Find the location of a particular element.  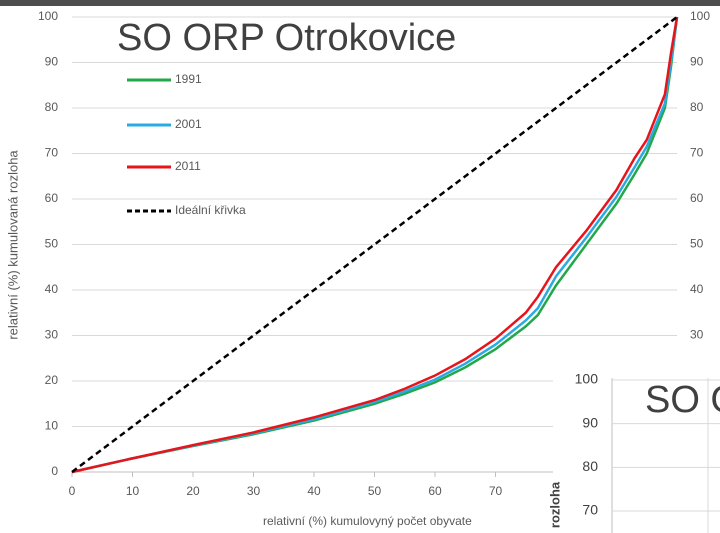

x-axis-label: relativní (%) kumulovyný počet obyvate is located at coordinates (367, 521).